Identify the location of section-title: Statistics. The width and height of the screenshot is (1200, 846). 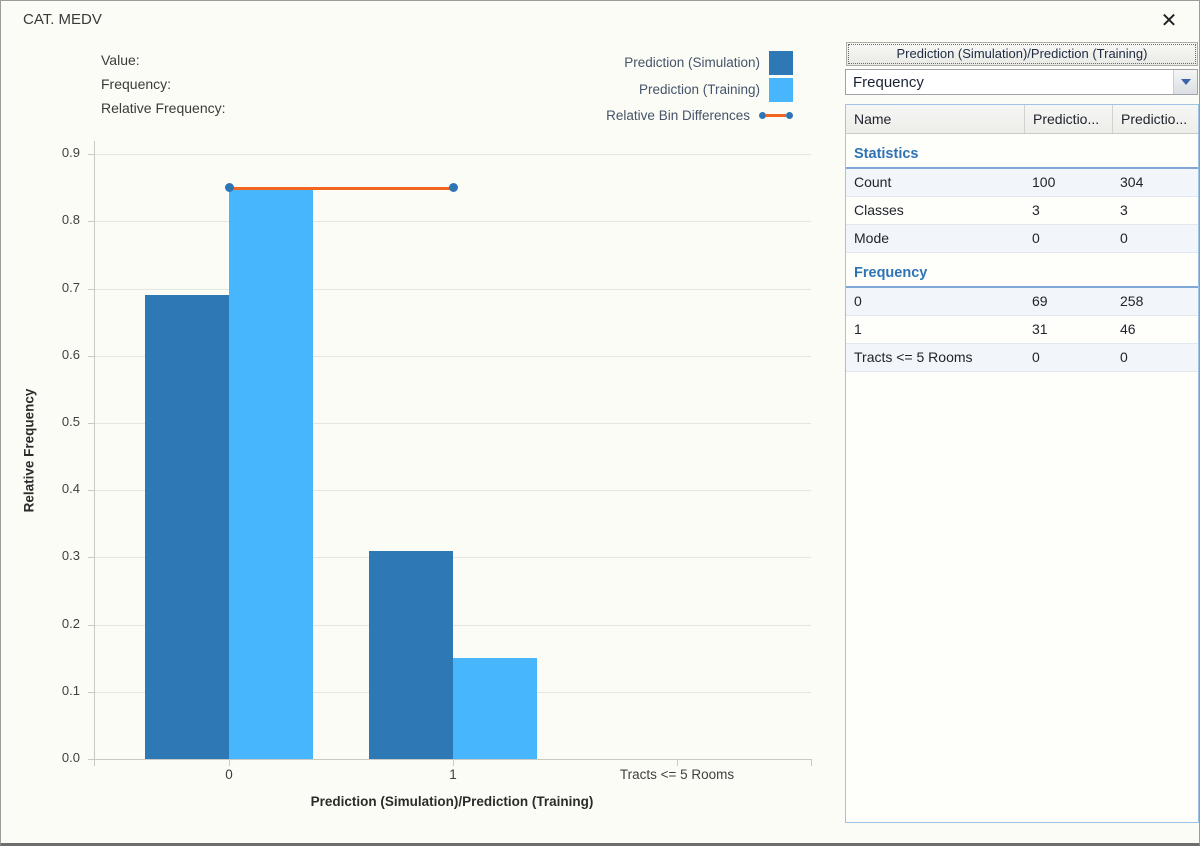
(1022, 153).